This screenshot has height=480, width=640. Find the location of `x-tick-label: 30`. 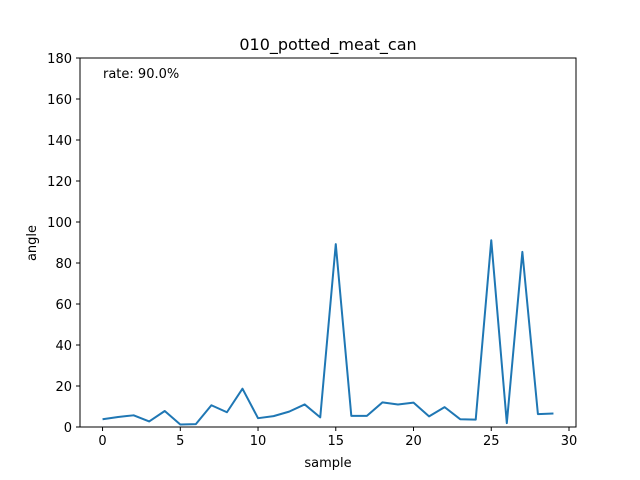

x-tick-label: 30 is located at coordinates (569, 441).